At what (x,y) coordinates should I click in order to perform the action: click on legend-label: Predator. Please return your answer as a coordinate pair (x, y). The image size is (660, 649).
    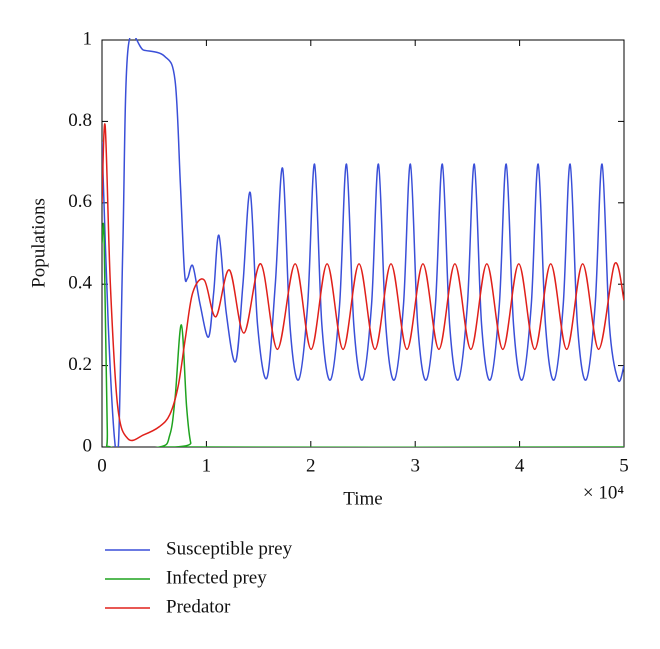
    Looking at the image, I should click on (198, 606).